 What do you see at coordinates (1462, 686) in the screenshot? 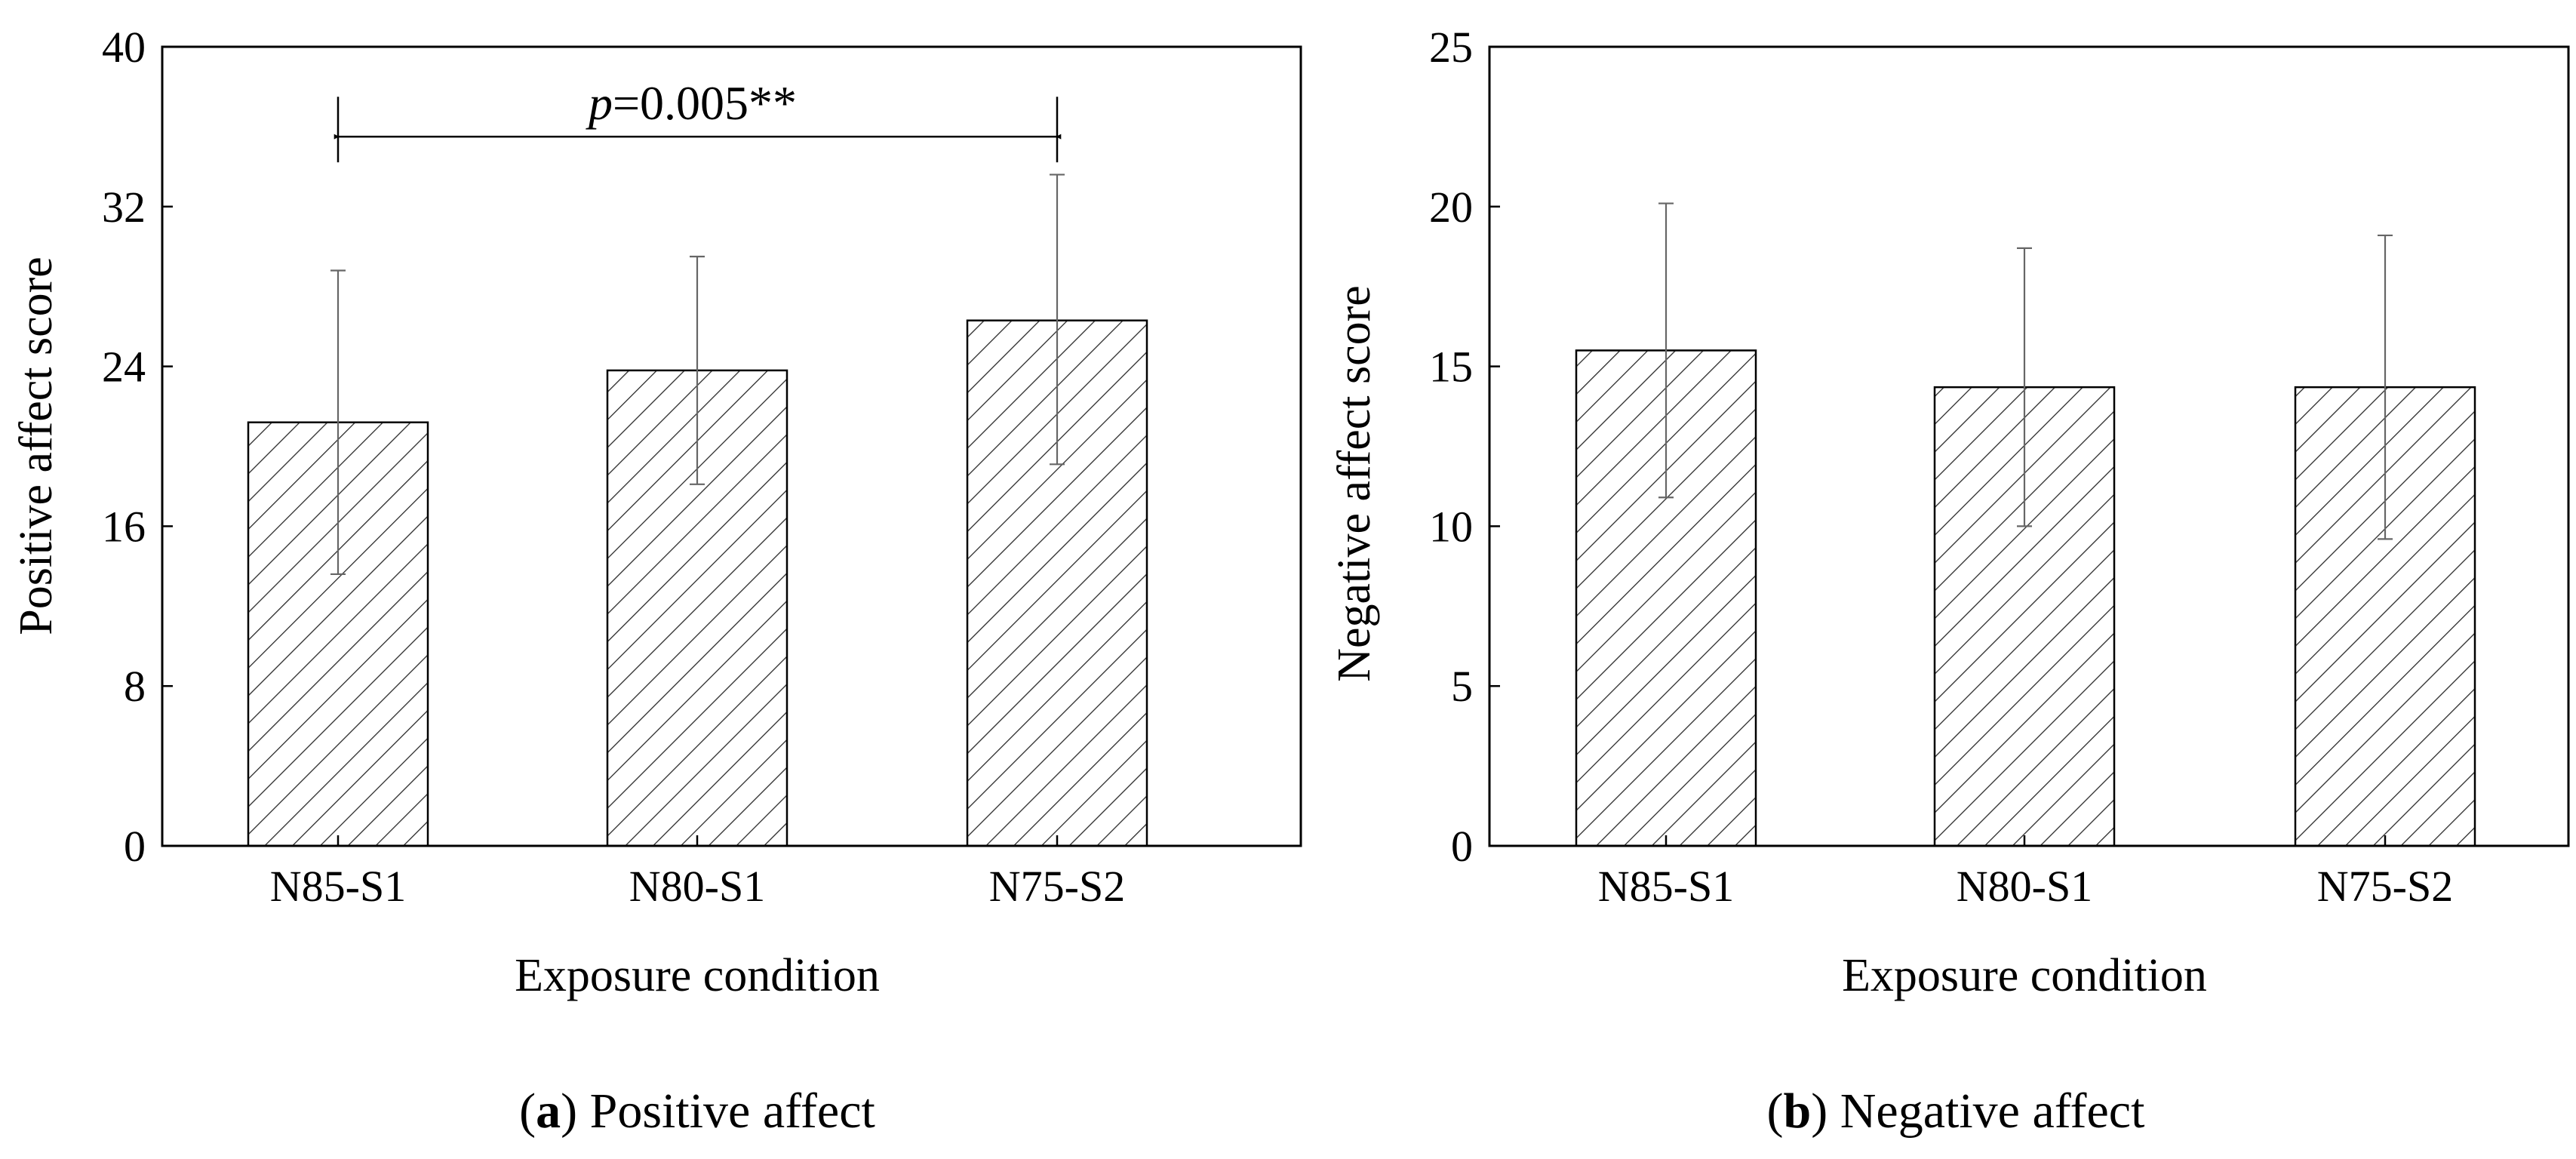
I see `y-tick-label: 5` at bounding box center [1462, 686].